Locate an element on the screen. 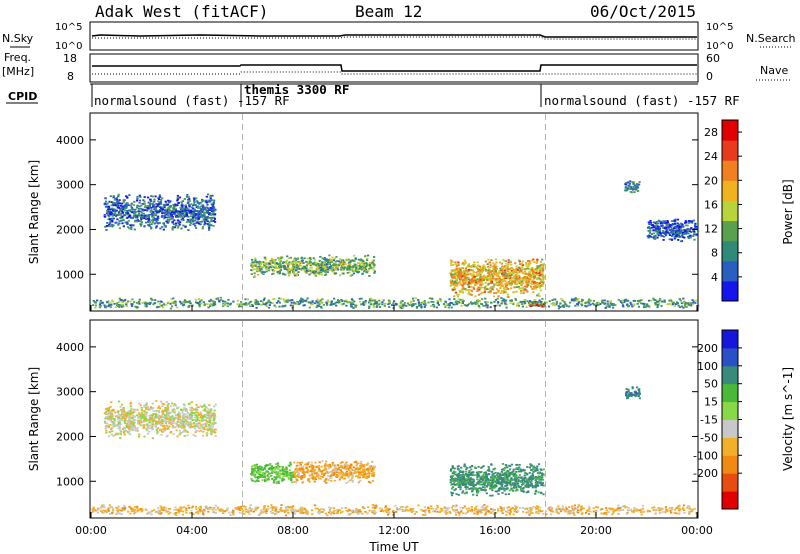  freq-label-line2: [MHz] is located at coordinates (18, 71).